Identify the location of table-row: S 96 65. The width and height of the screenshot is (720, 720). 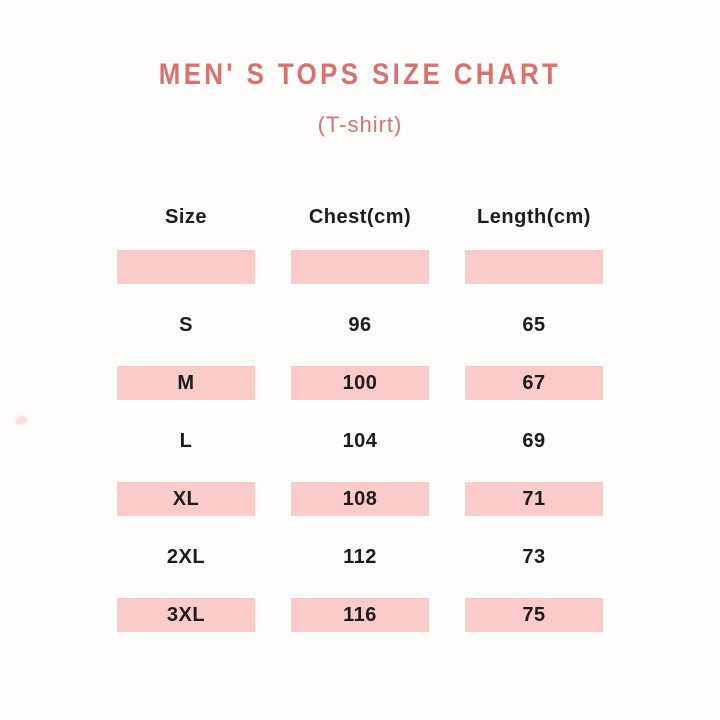
(360, 325).